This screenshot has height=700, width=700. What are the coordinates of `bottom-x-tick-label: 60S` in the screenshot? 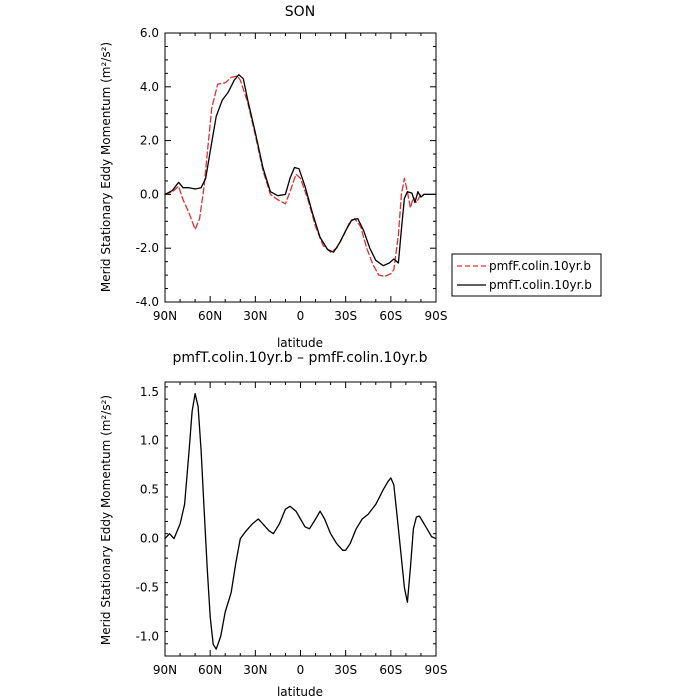 It's located at (390, 670).